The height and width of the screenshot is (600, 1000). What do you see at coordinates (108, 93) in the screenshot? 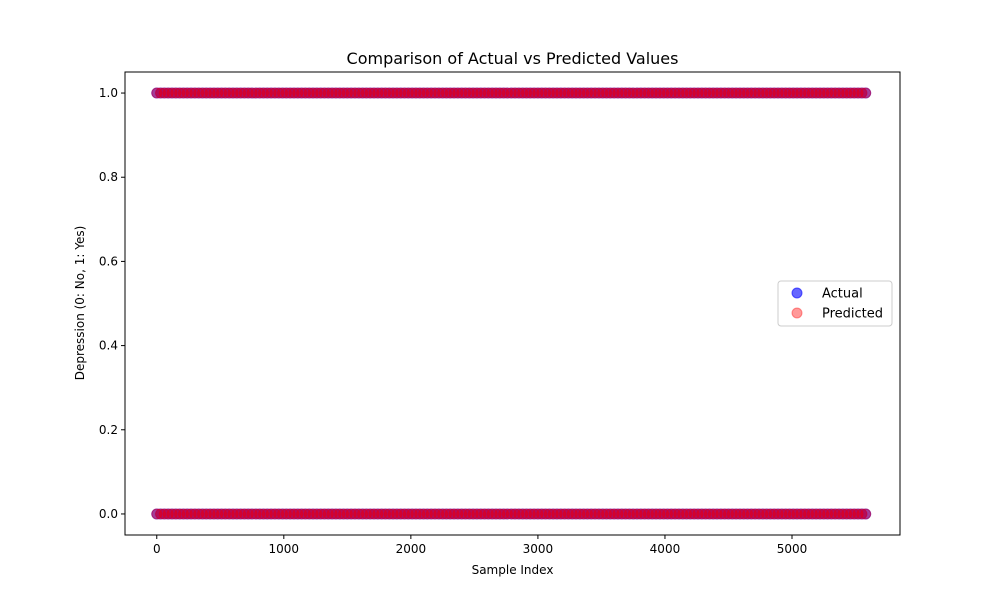
I see `y-tick-label: 1.0` at bounding box center [108, 93].